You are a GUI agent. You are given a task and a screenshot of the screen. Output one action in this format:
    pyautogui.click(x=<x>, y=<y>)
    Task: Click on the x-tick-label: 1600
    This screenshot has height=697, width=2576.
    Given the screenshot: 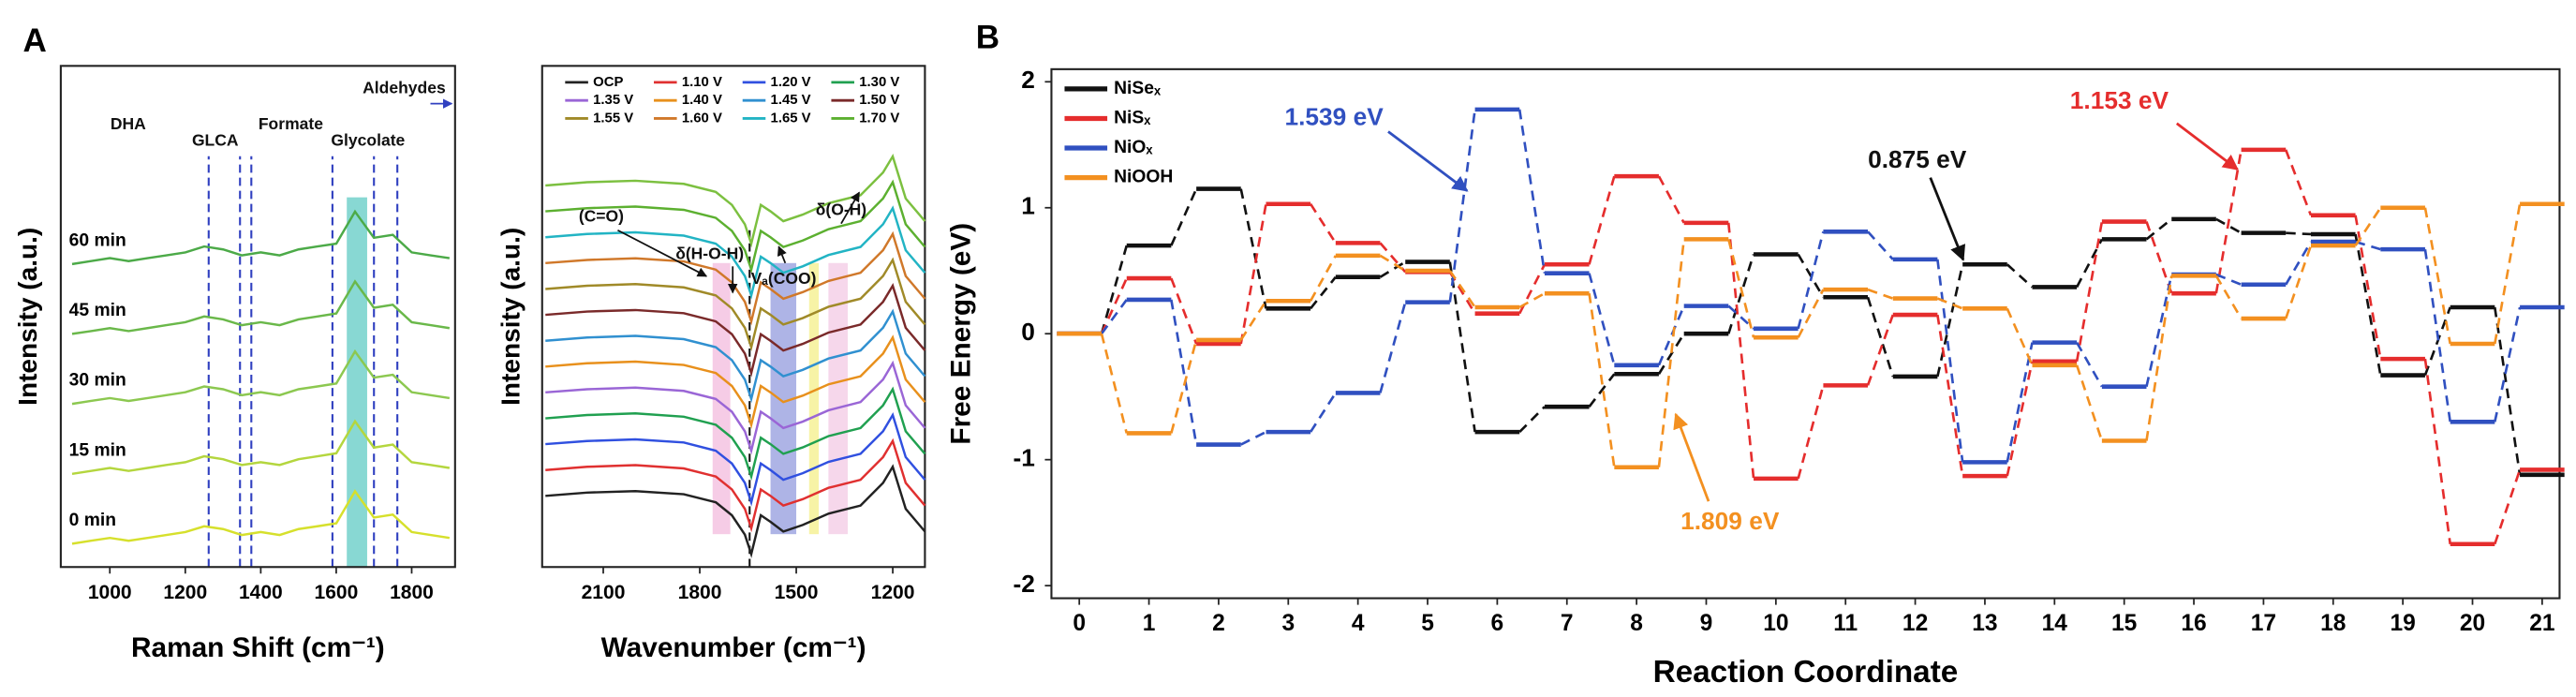 What is the action you would take?
    pyautogui.click(x=337, y=592)
    